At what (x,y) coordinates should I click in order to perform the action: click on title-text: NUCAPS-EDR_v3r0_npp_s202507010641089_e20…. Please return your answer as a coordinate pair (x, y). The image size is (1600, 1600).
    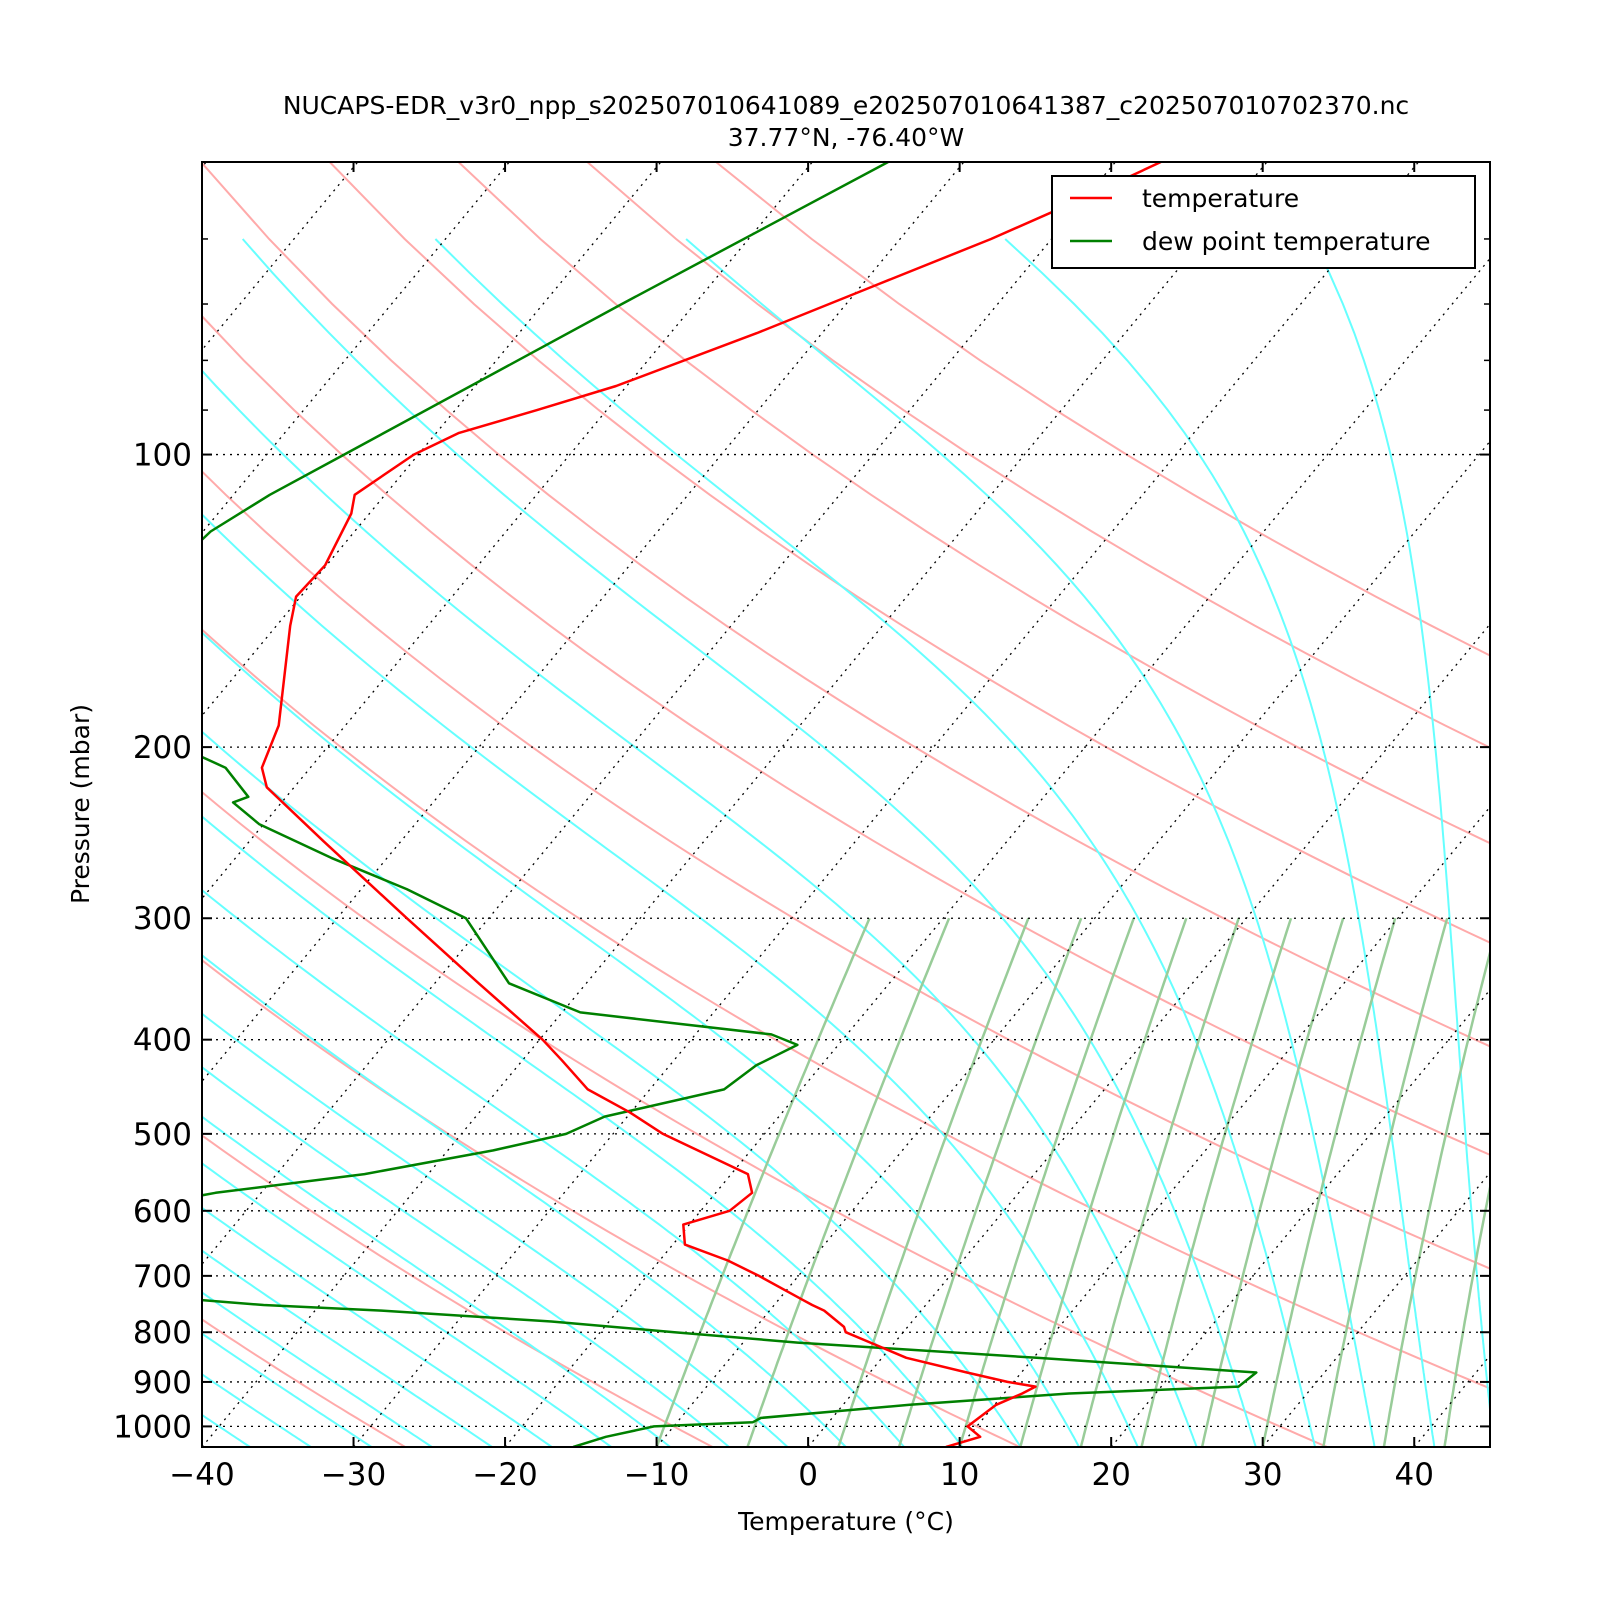
    Looking at the image, I should click on (846, 105).